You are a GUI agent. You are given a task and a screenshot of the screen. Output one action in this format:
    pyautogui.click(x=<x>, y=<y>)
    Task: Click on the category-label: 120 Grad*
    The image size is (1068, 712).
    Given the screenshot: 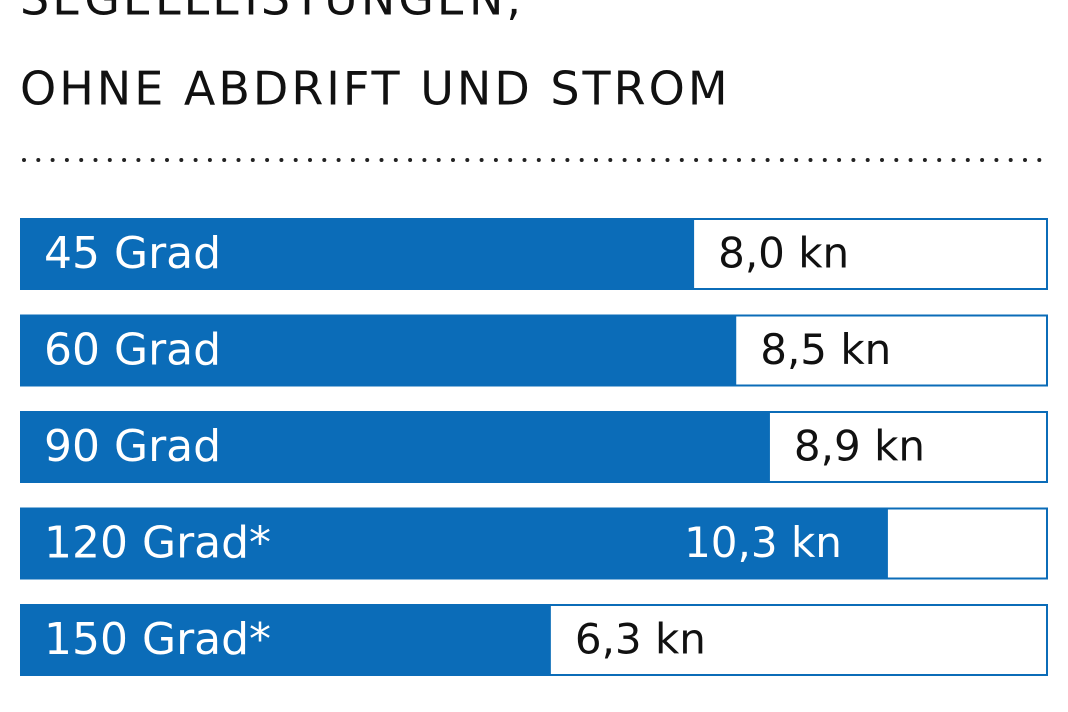 What is the action you would take?
    pyautogui.click(x=157, y=543)
    